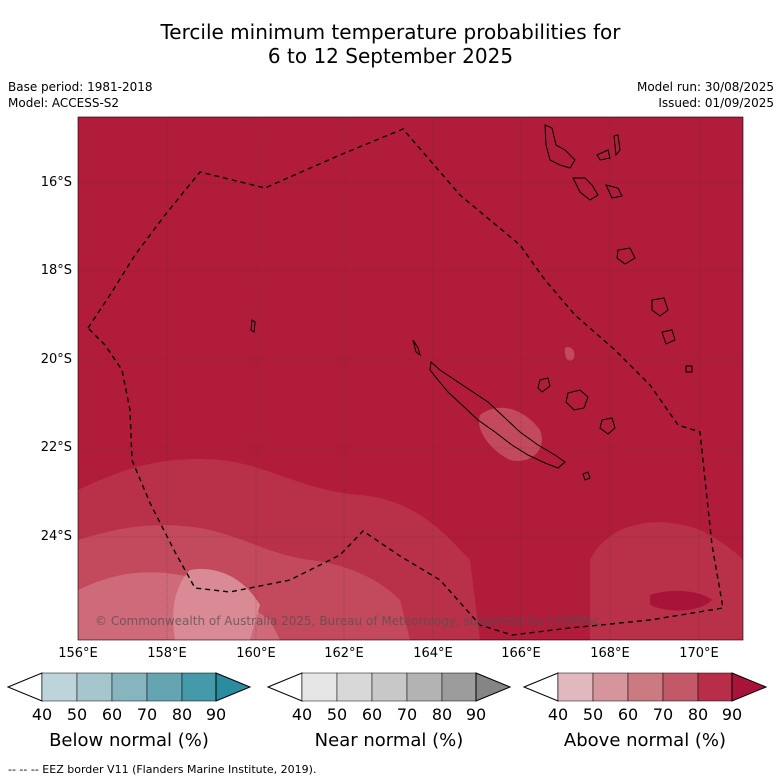 This screenshot has height=781, width=781. Describe the element at coordinates (78, 653) in the screenshot. I see `lon-label-156e: 156°E` at that location.